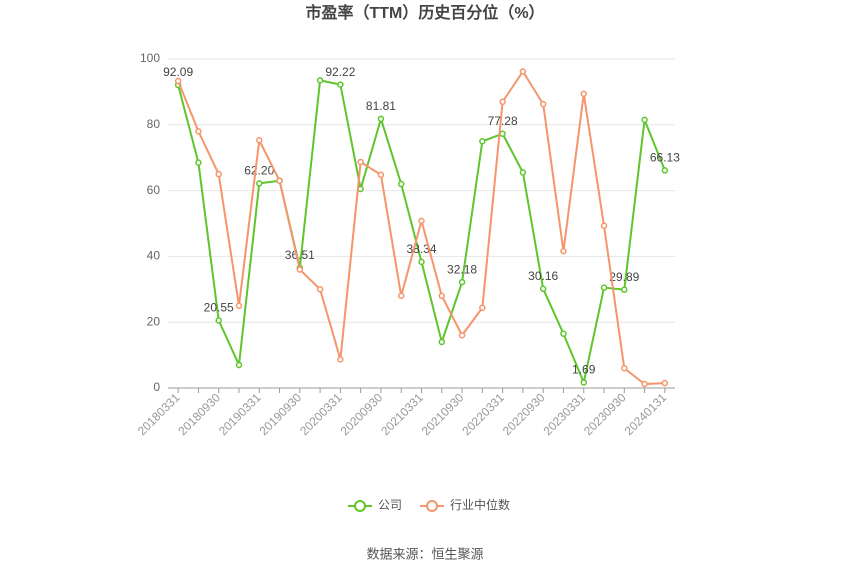 The height and width of the screenshot is (580, 850). What do you see at coordinates (154, 124) in the screenshot?
I see `y-tick-label: 80` at bounding box center [154, 124].